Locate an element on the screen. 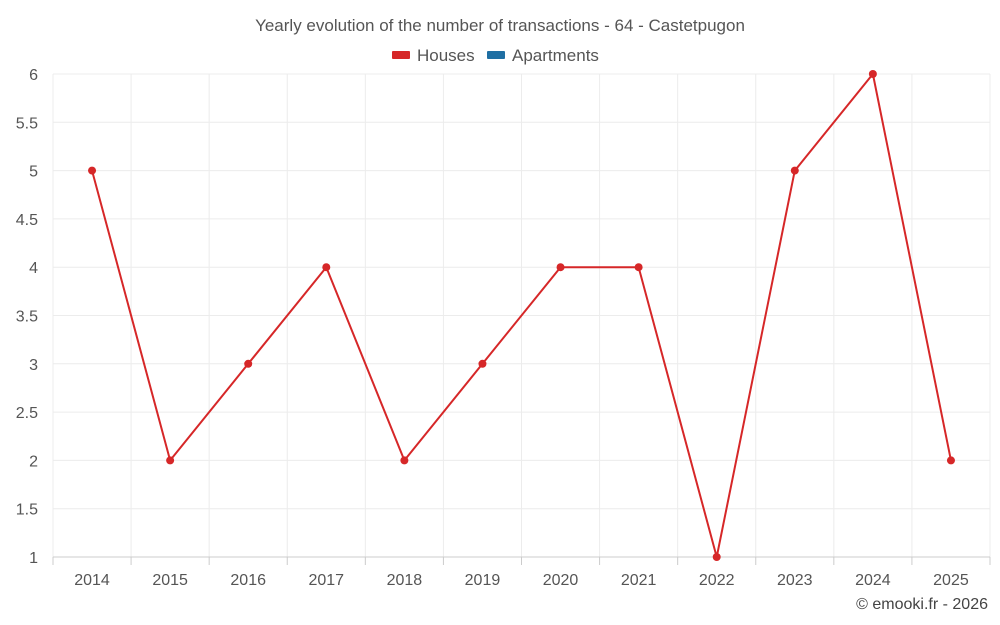 This screenshot has height=625, width=1000. data-point-houses-2015 is located at coordinates (170, 460).